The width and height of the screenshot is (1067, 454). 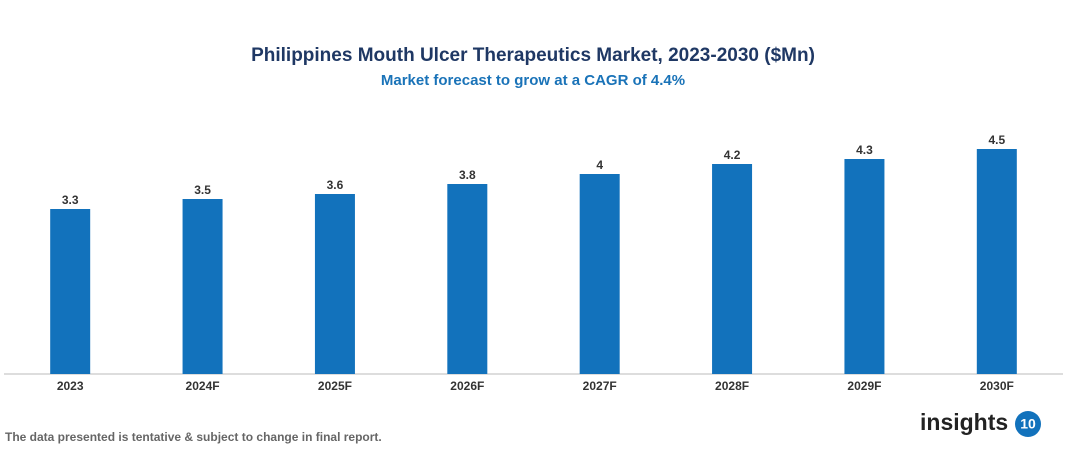 I want to click on x-tick-label: 2028F, so click(x=732, y=386).